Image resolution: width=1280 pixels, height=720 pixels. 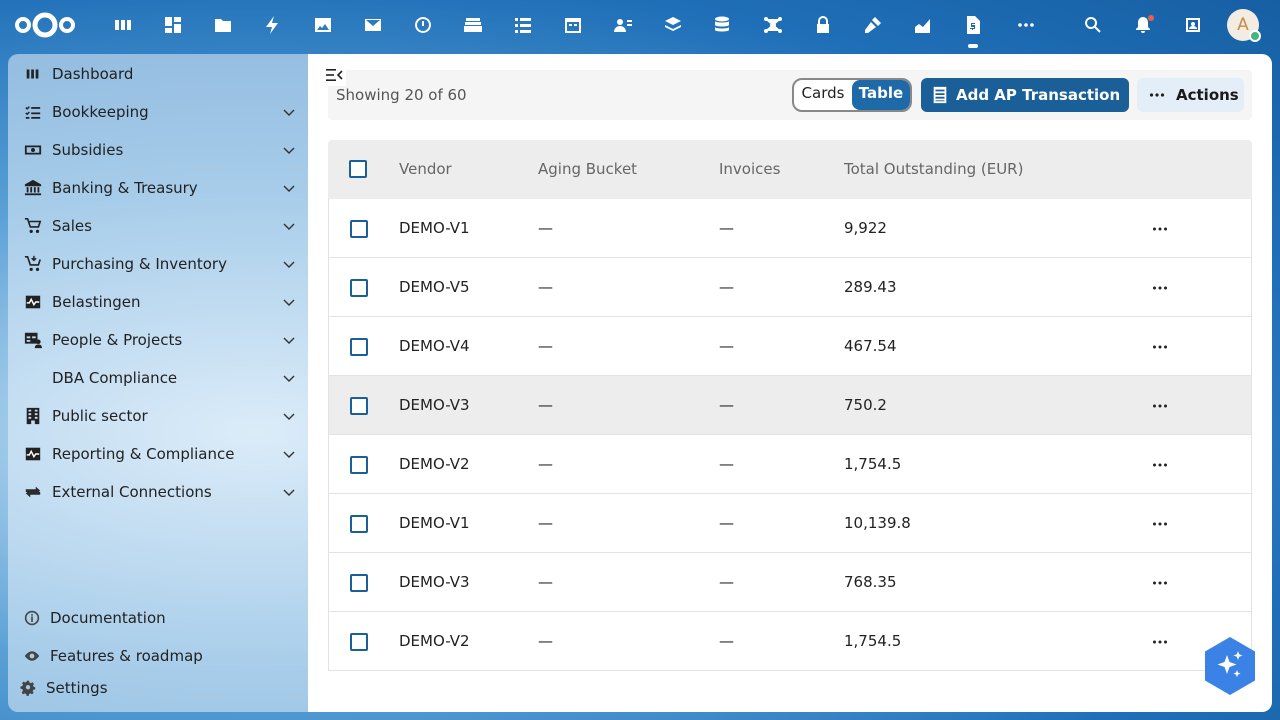 I want to click on pulse-icon, so click(x=33, y=302).